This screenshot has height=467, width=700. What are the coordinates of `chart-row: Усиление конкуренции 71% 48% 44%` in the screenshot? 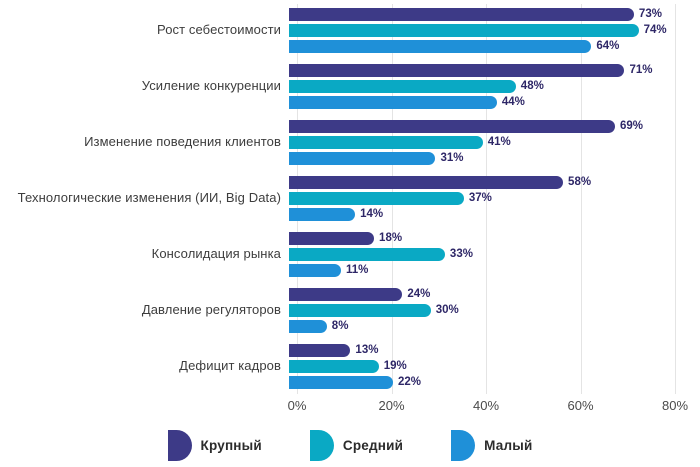 It's located at (350, 86).